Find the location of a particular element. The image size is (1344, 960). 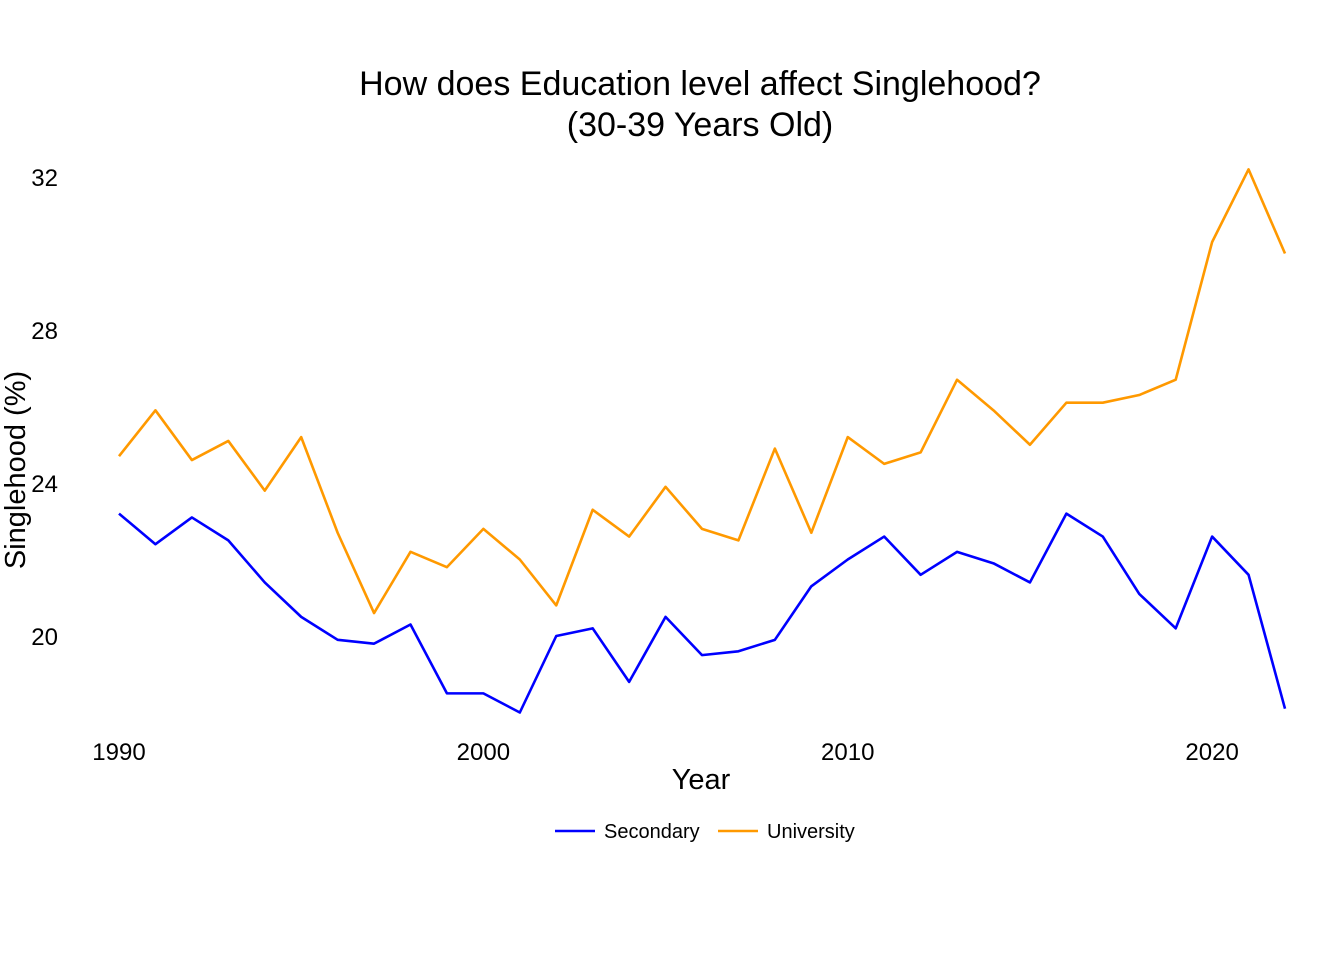

x-axis-ticks: 1990 2000 2010 2020 is located at coordinates (665, 752).